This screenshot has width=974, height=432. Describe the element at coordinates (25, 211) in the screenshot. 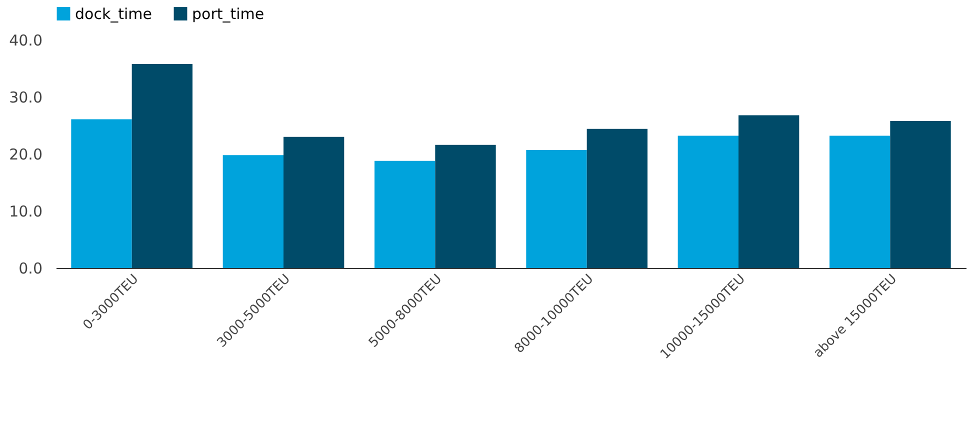

I see `y-tick-label: 10.0` at that location.